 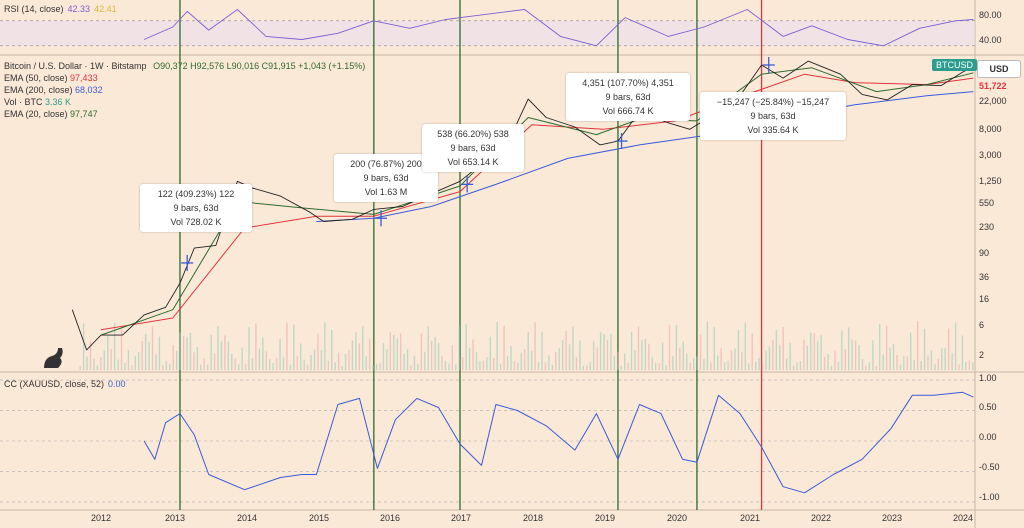 I want to click on price-axis-label: 2, so click(x=982, y=355).